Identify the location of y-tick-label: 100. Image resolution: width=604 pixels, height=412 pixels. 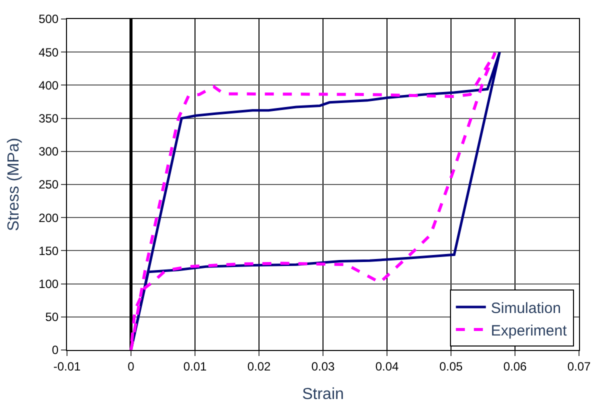
(48, 284).